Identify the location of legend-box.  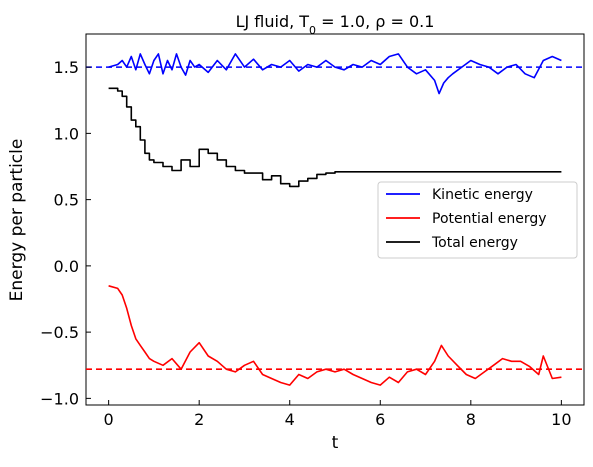
(477, 220).